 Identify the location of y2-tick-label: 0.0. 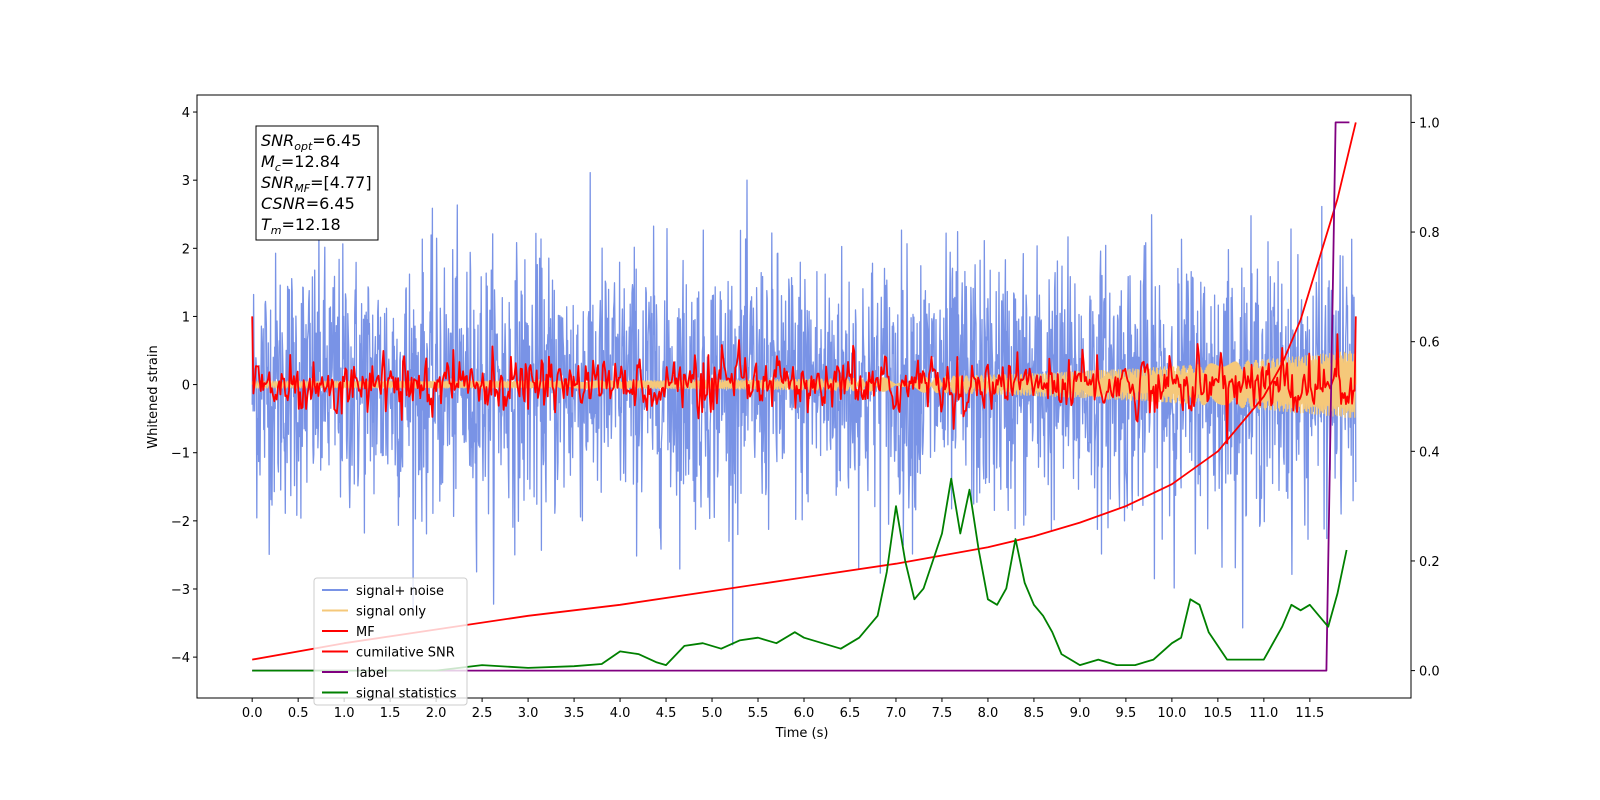
(1429, 672).